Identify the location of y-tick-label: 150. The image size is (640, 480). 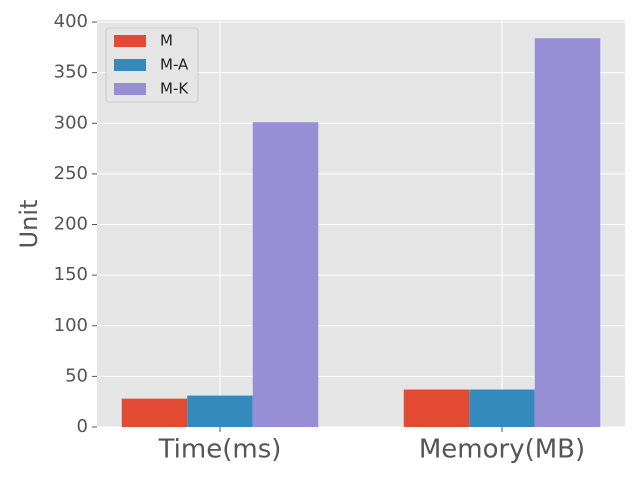
(71, 274).